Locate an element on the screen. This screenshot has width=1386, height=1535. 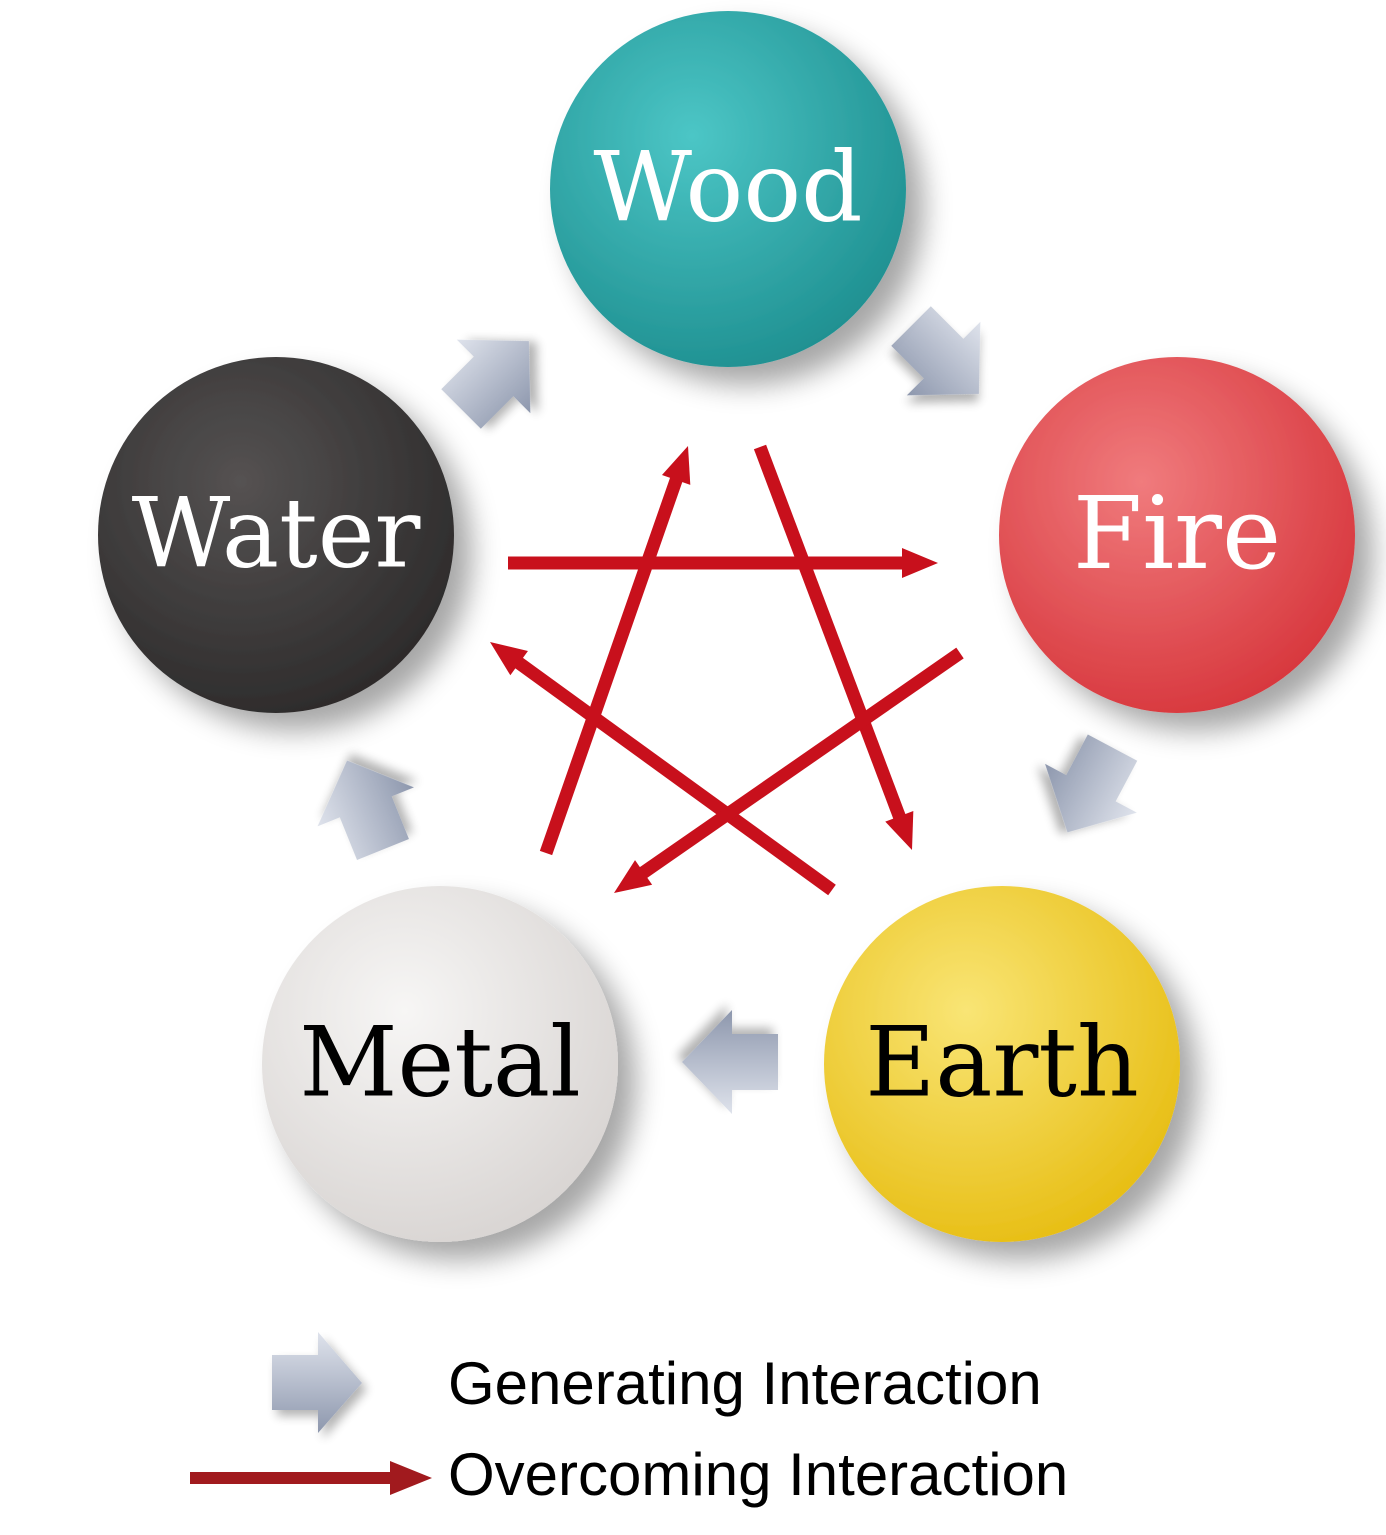
earth-circle is located at coordinates (1002, 1064).